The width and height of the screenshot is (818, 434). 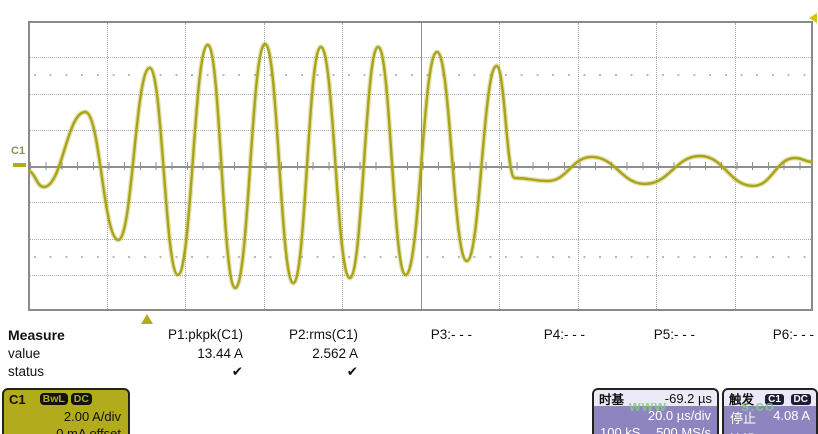 What do you see at coordinates (17, 399) in the screenshot?
I see `channel-name: C1` at bounding box center [17, 399].